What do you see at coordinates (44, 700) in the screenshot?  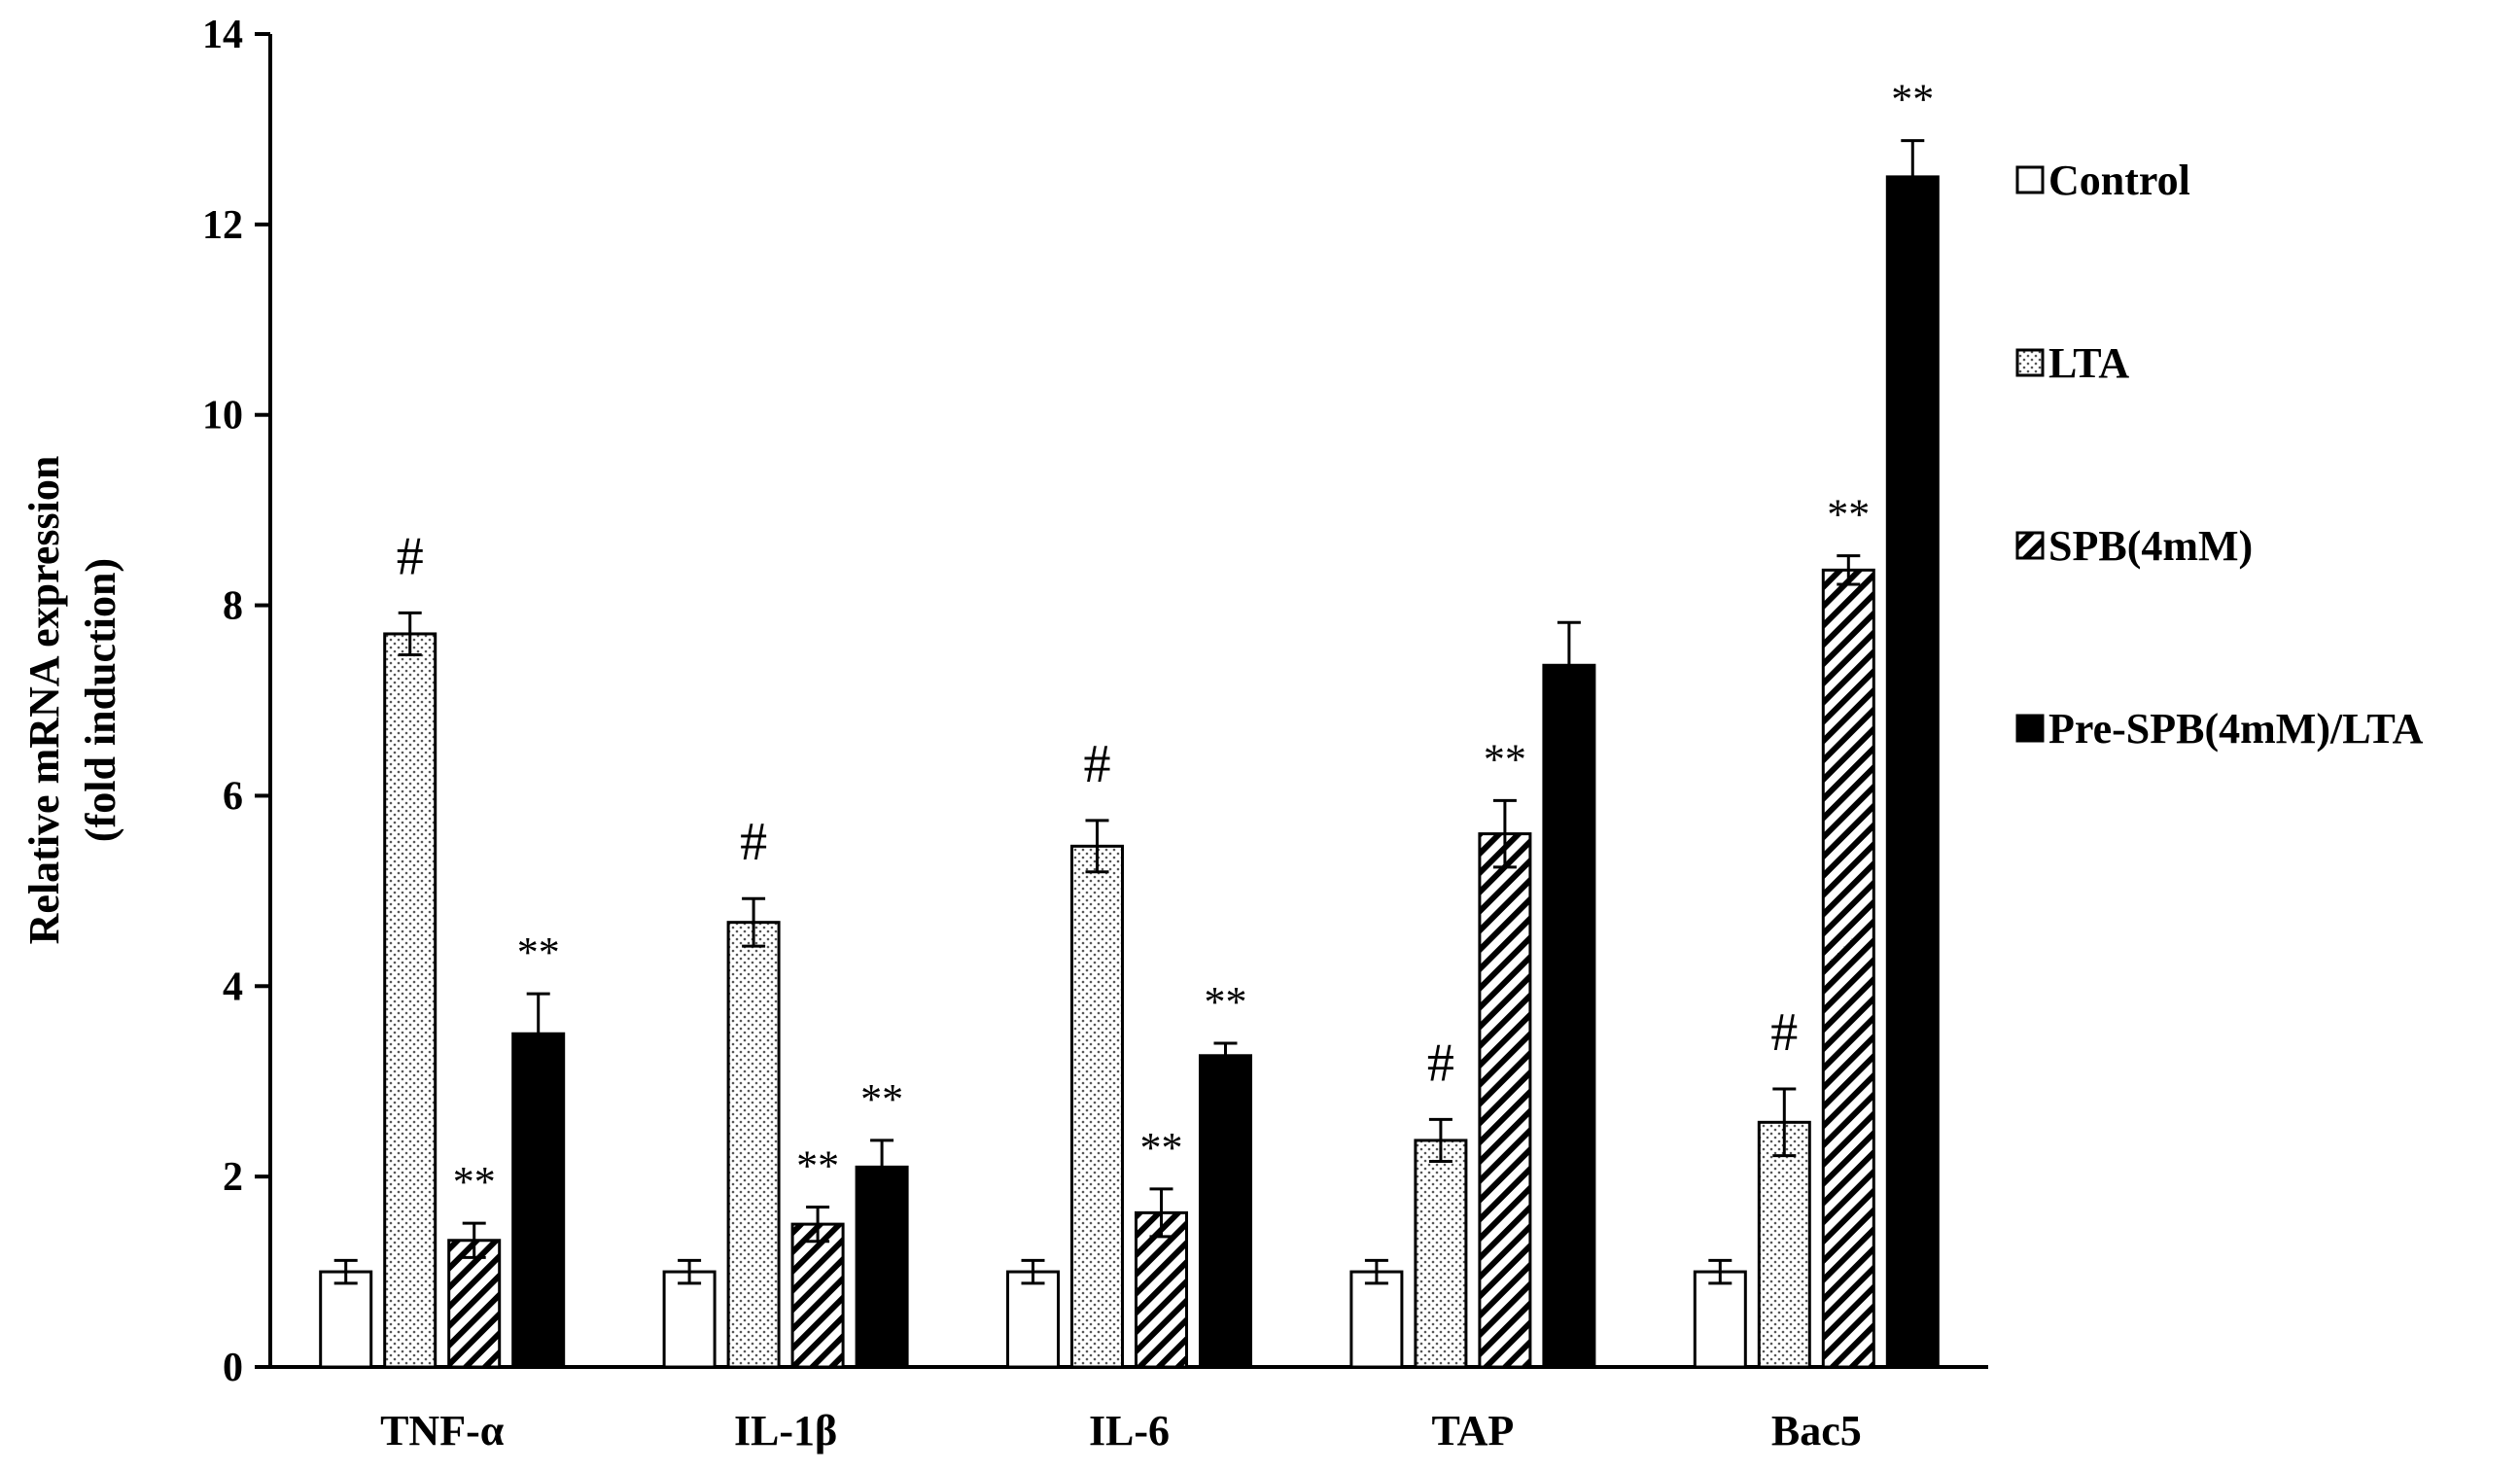 I see `y-axis-label-line: Relative mRNA expression` at bounding box center [44, 700].